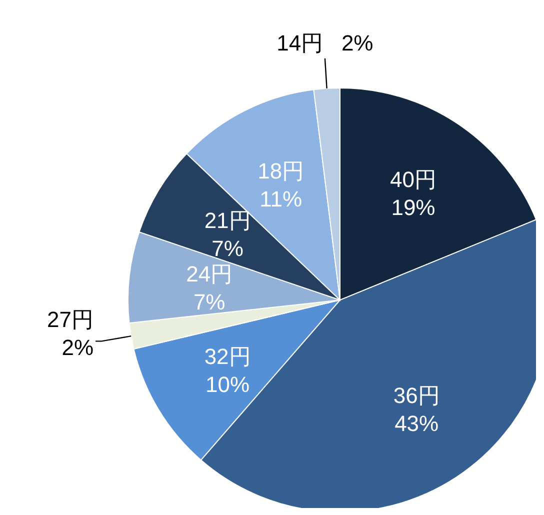 This screenshot has width=544, height=515. Describe the element at coordinates (413, 207) in the screenshot. I see `data-label: 19%` at that location.